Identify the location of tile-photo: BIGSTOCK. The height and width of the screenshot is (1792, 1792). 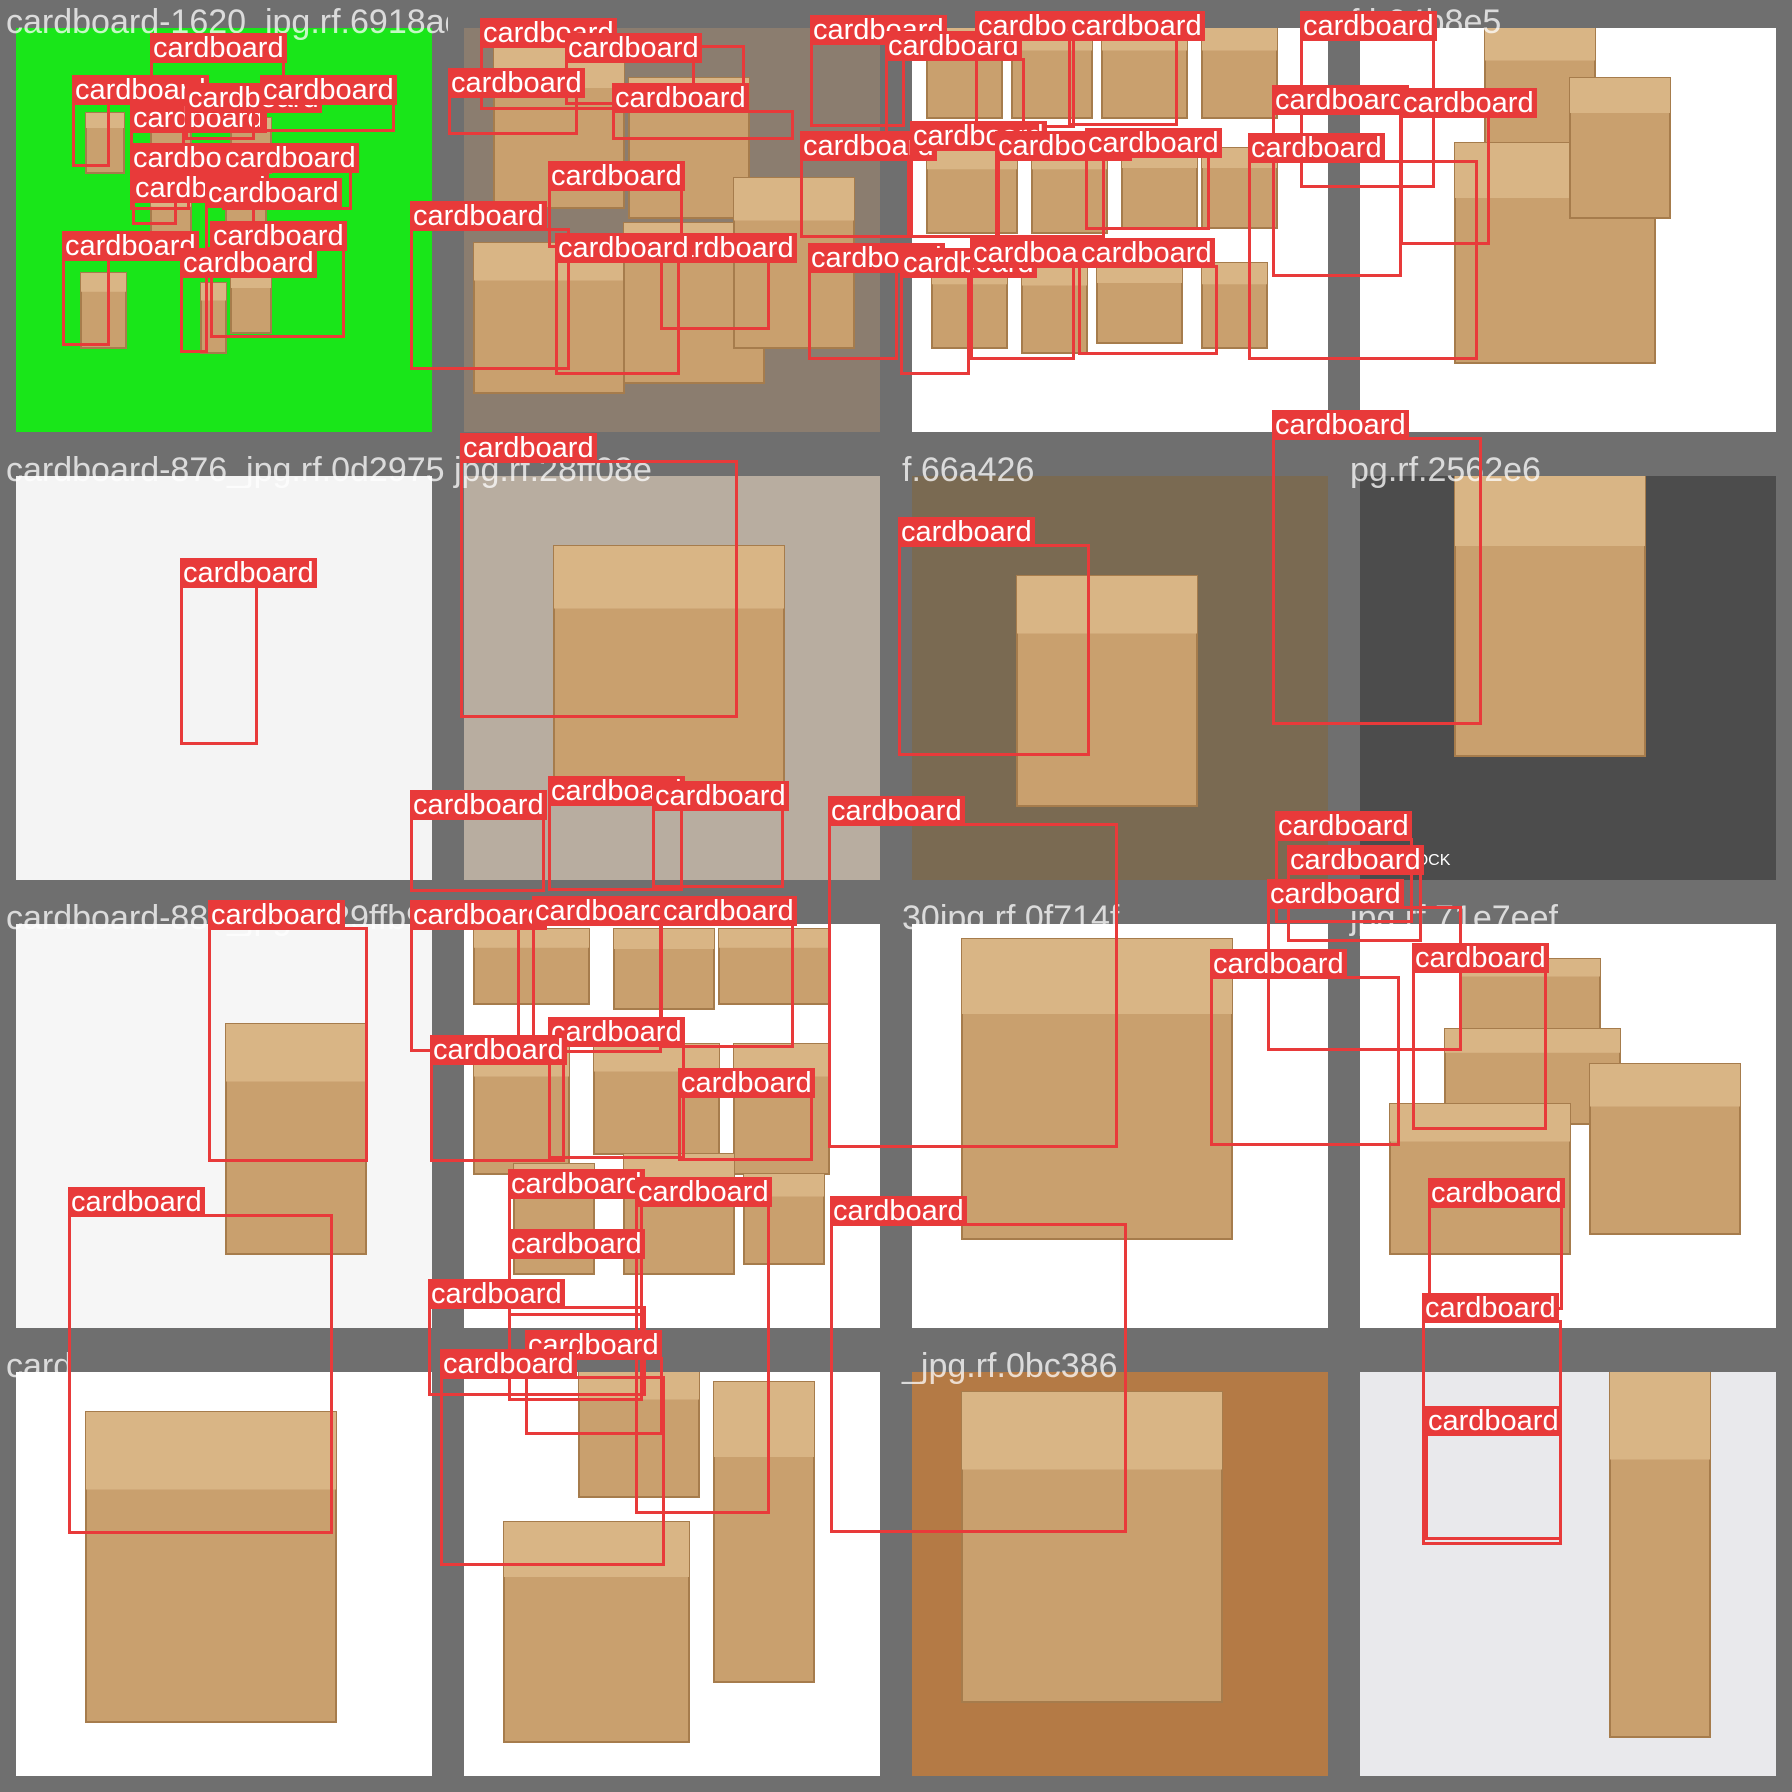
(1568, 678).